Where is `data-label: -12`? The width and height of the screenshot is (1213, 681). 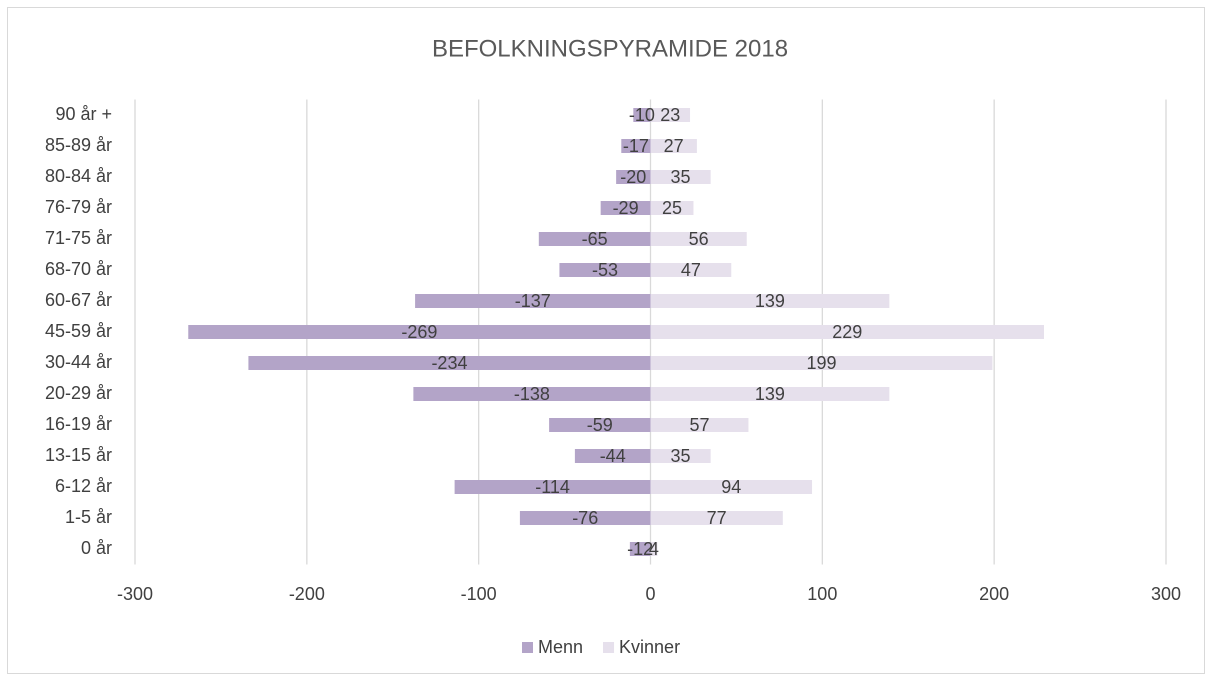 data-label: -12 is located at coordinates (640, 549).